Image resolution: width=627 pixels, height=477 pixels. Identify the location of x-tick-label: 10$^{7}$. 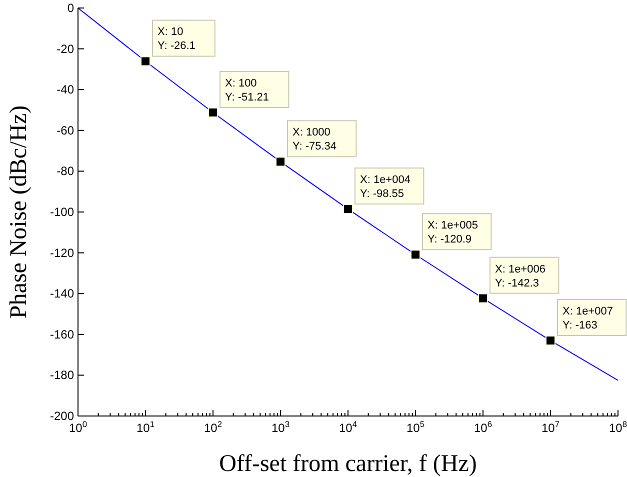
(550, 427).